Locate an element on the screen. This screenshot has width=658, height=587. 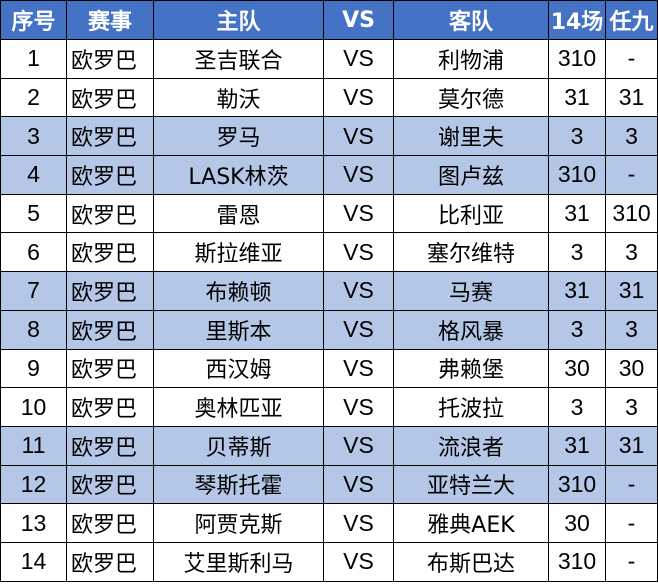
pick-9-cell: 310 is located at coordinates (631, 213).